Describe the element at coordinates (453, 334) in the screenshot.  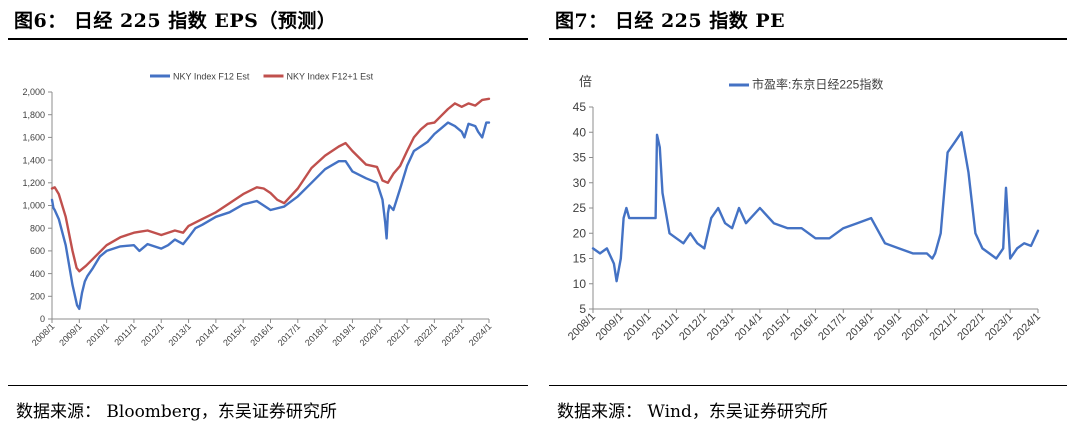
I see `eps-x-tick-label: 2023/1` at that location.